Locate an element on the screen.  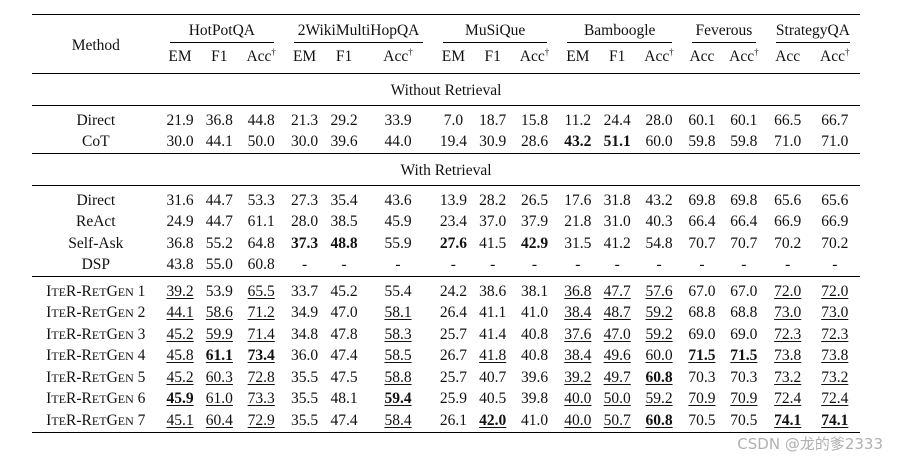
table-cell: 38.4 is located at coordinates (577, 314).